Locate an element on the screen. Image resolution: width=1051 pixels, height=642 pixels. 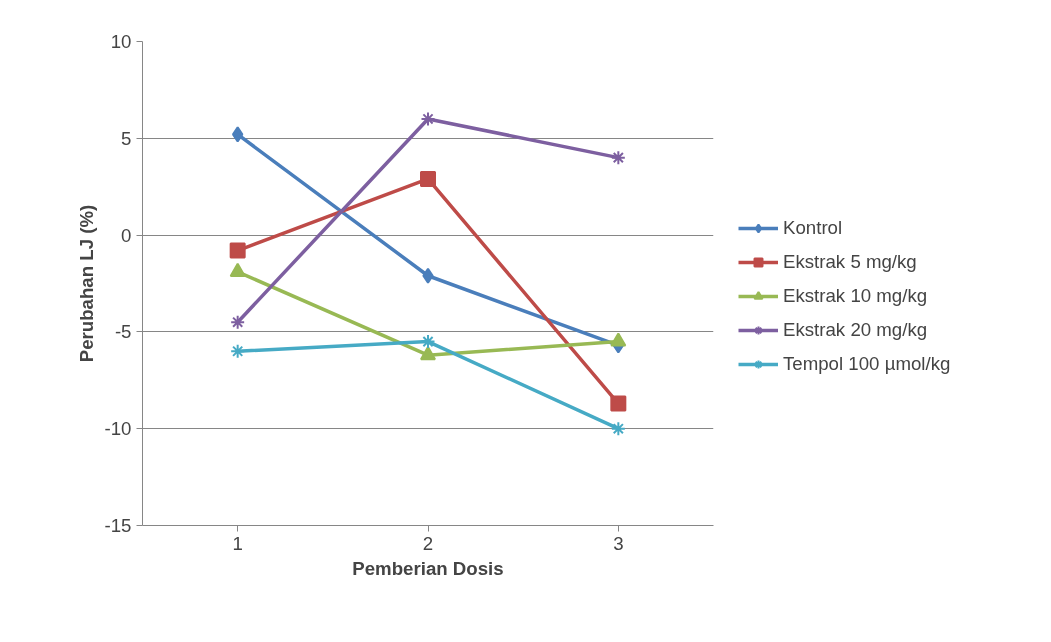
y-axis-title: Perubahan LJ (%) is located at coordinates (86, 283).